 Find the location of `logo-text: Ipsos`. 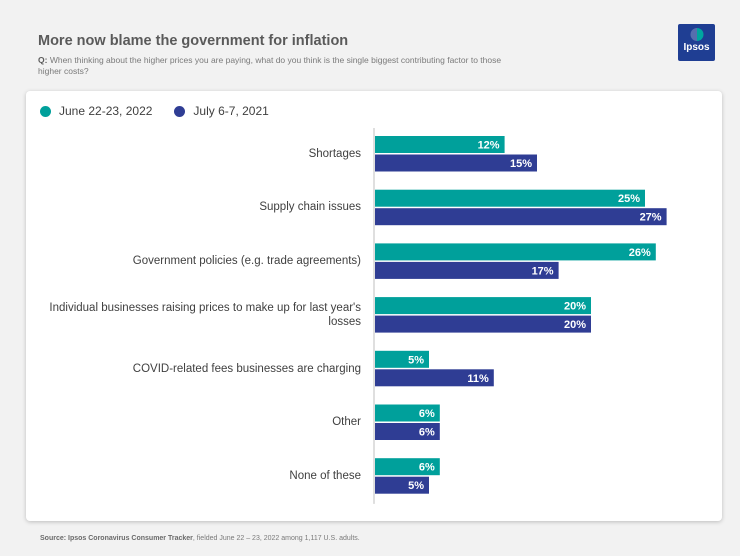

logo-text: Ipsos is located at coordinates (696, 47).